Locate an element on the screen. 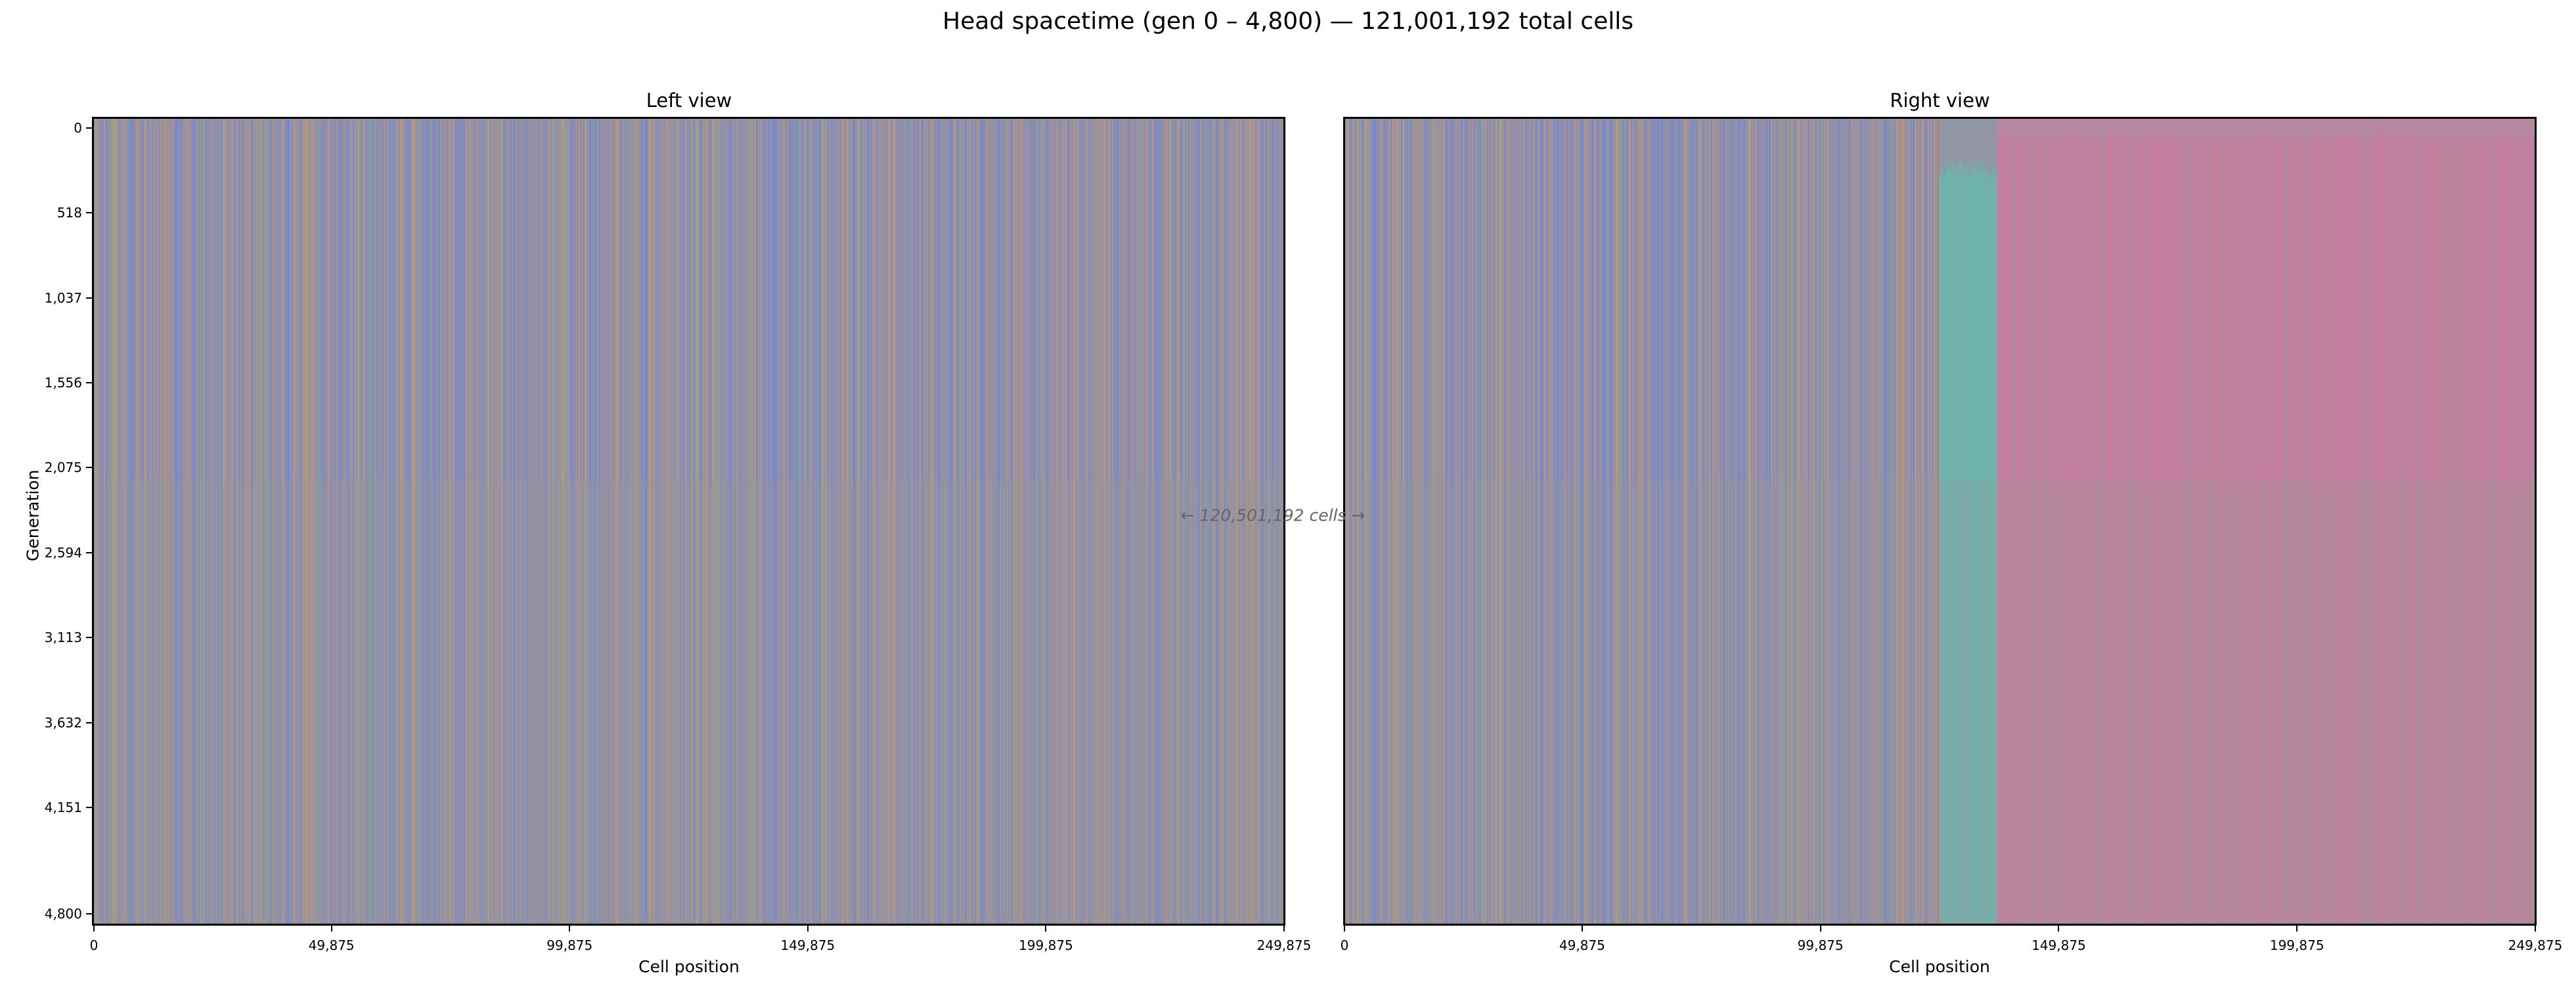 The image size is (2576, 988). y-tick-label: 2,594 is located at coordinates (63, 553).